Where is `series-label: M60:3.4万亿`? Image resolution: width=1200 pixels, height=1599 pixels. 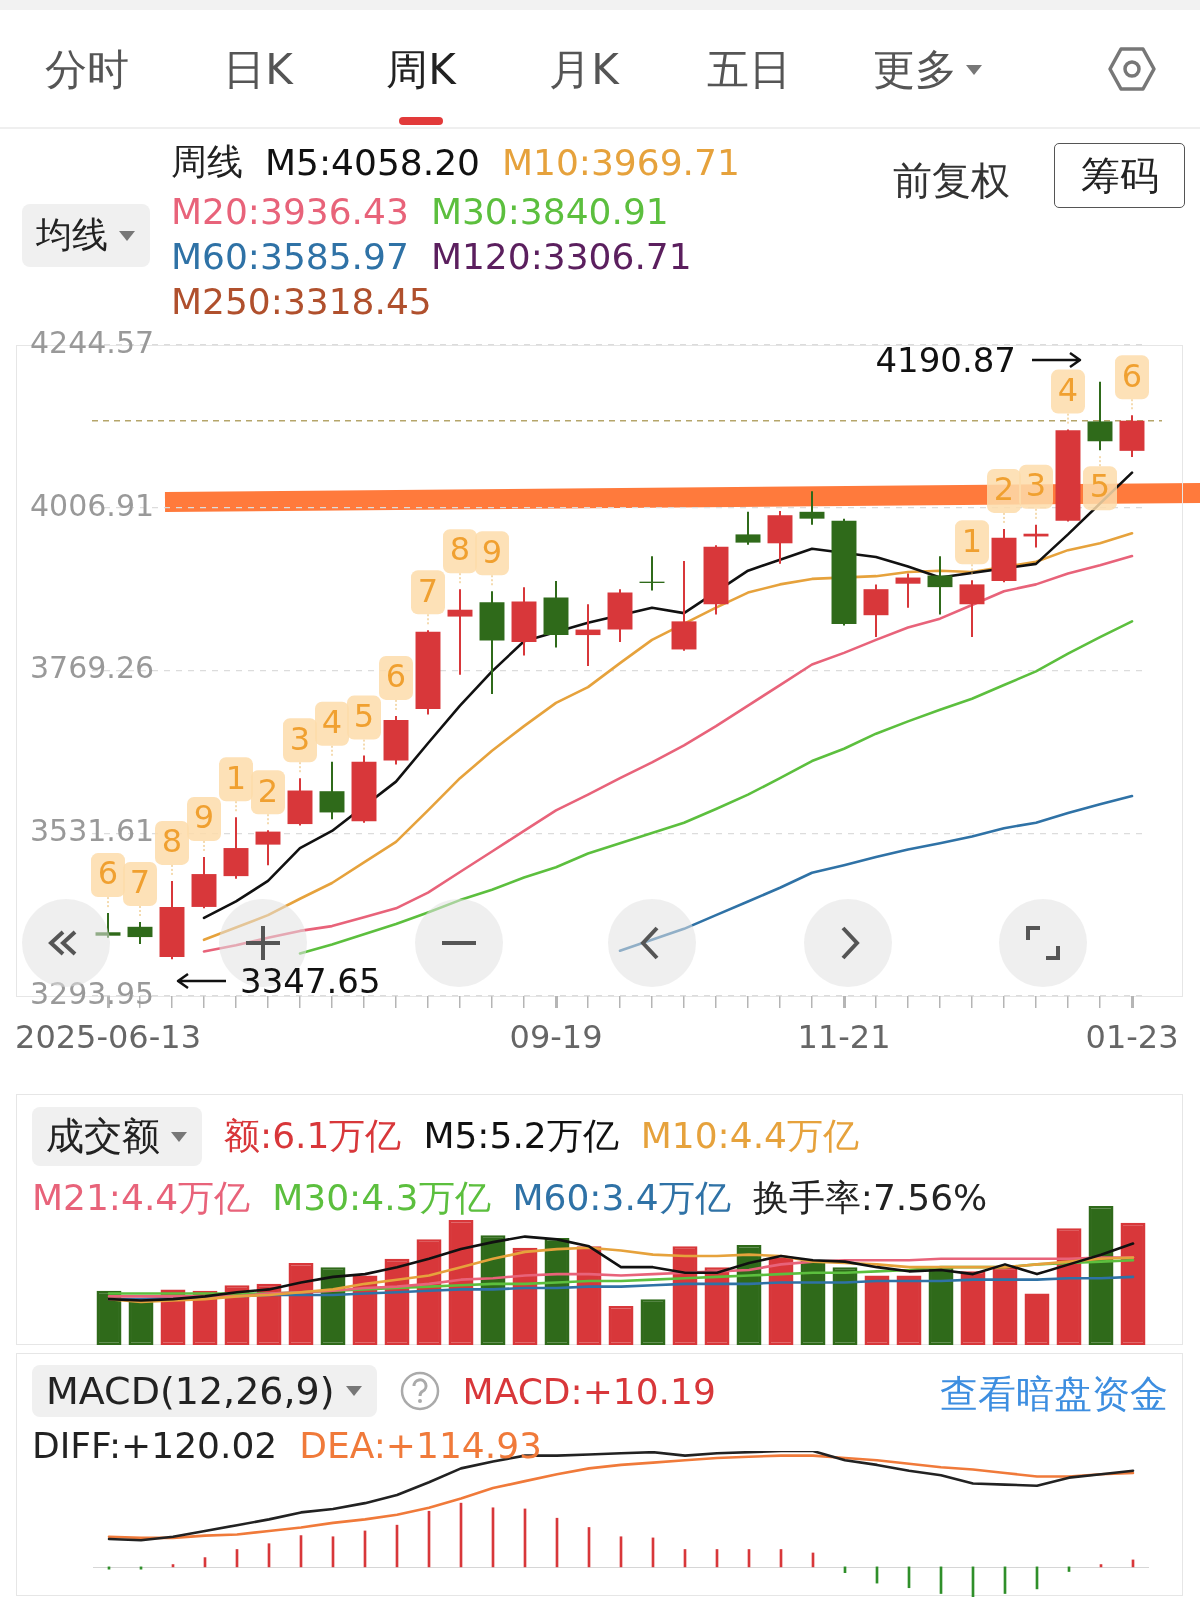
series-label: M60:3.4万亿 is located at coordinates (621, 1198).